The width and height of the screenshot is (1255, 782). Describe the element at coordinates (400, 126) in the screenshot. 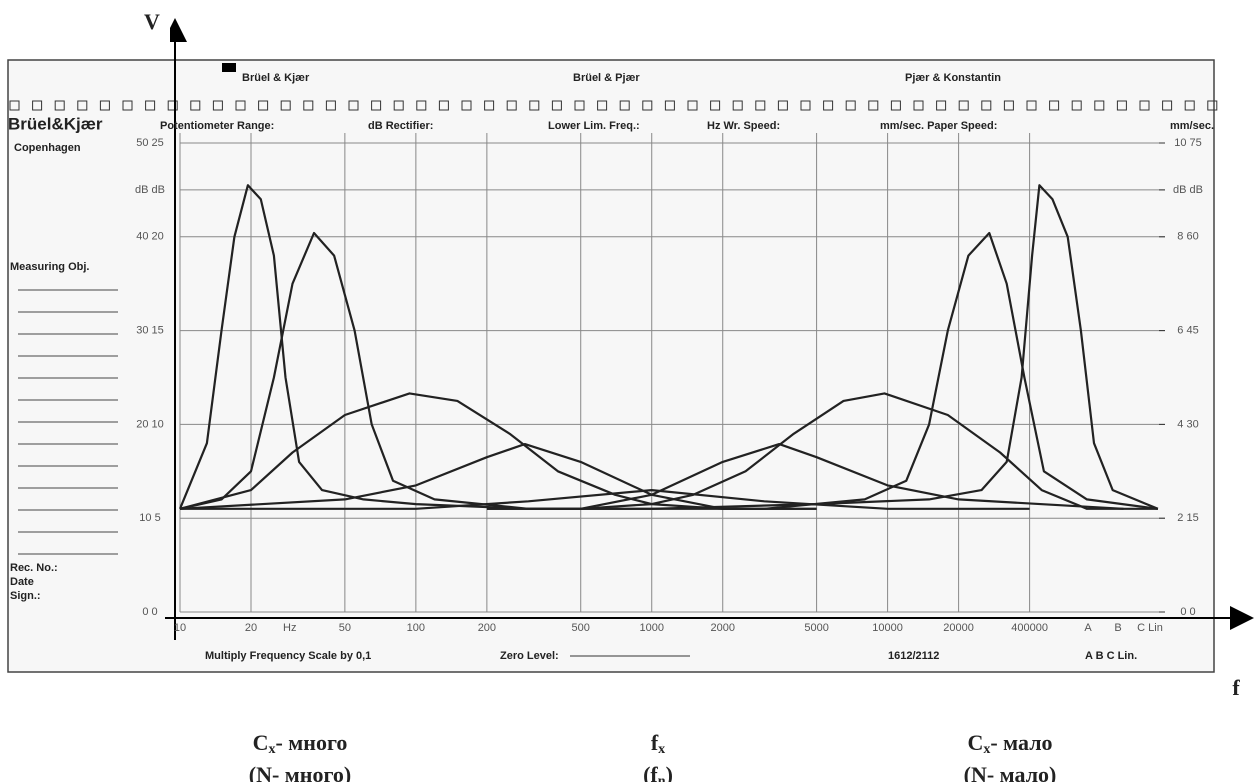

I see `form-field: dB Rectifier:` at that location.